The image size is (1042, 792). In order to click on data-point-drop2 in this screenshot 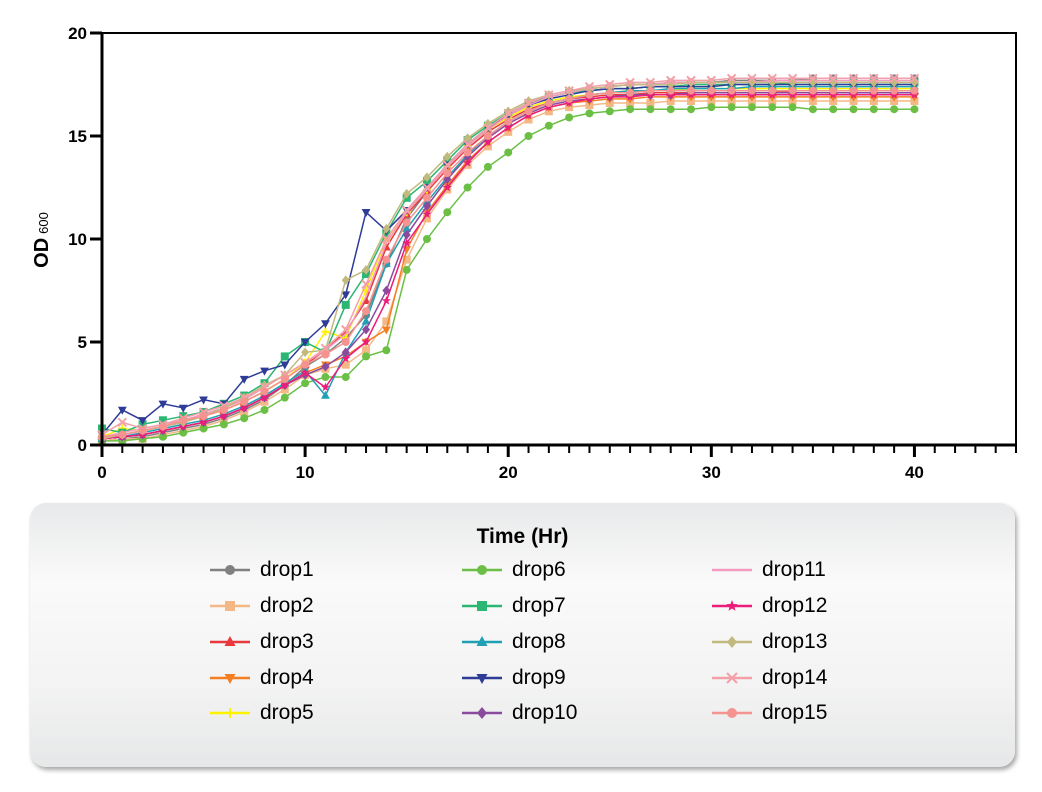, I will do `click(650, 103)`.